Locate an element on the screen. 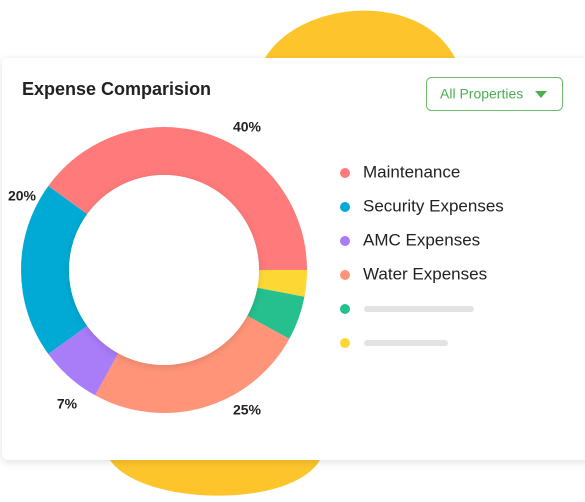 The width and height of the screenshot is (585, 502). legend-label: AMC Expenses is located at coordinates (421, 239).